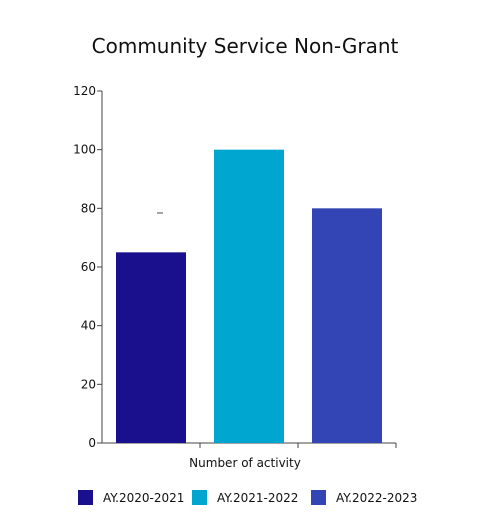 The width and height of the screenshot is (490, 531). I want to click on y-tick-label: 0, so click(92, 443).